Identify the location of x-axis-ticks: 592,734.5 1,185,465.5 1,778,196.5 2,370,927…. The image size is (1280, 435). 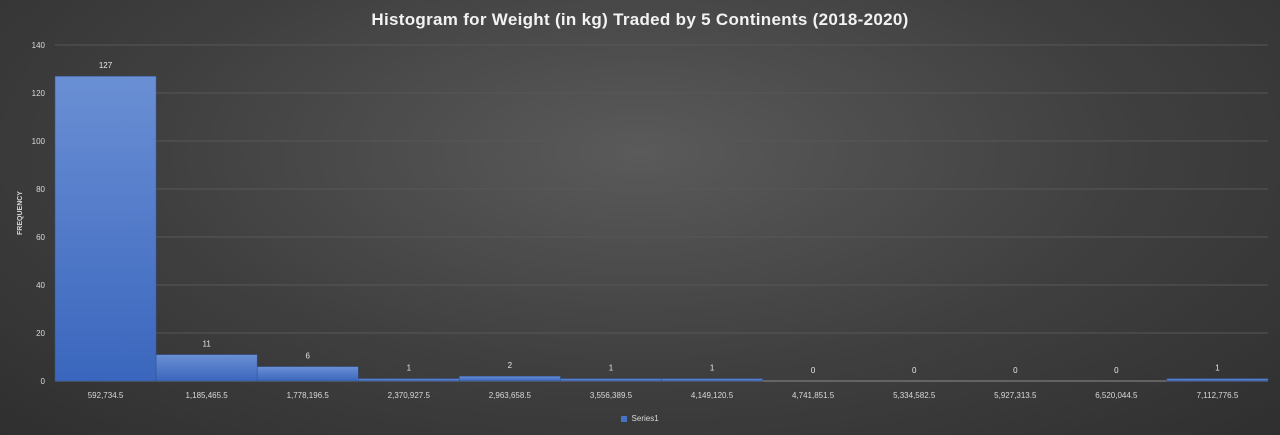
(663, 395).